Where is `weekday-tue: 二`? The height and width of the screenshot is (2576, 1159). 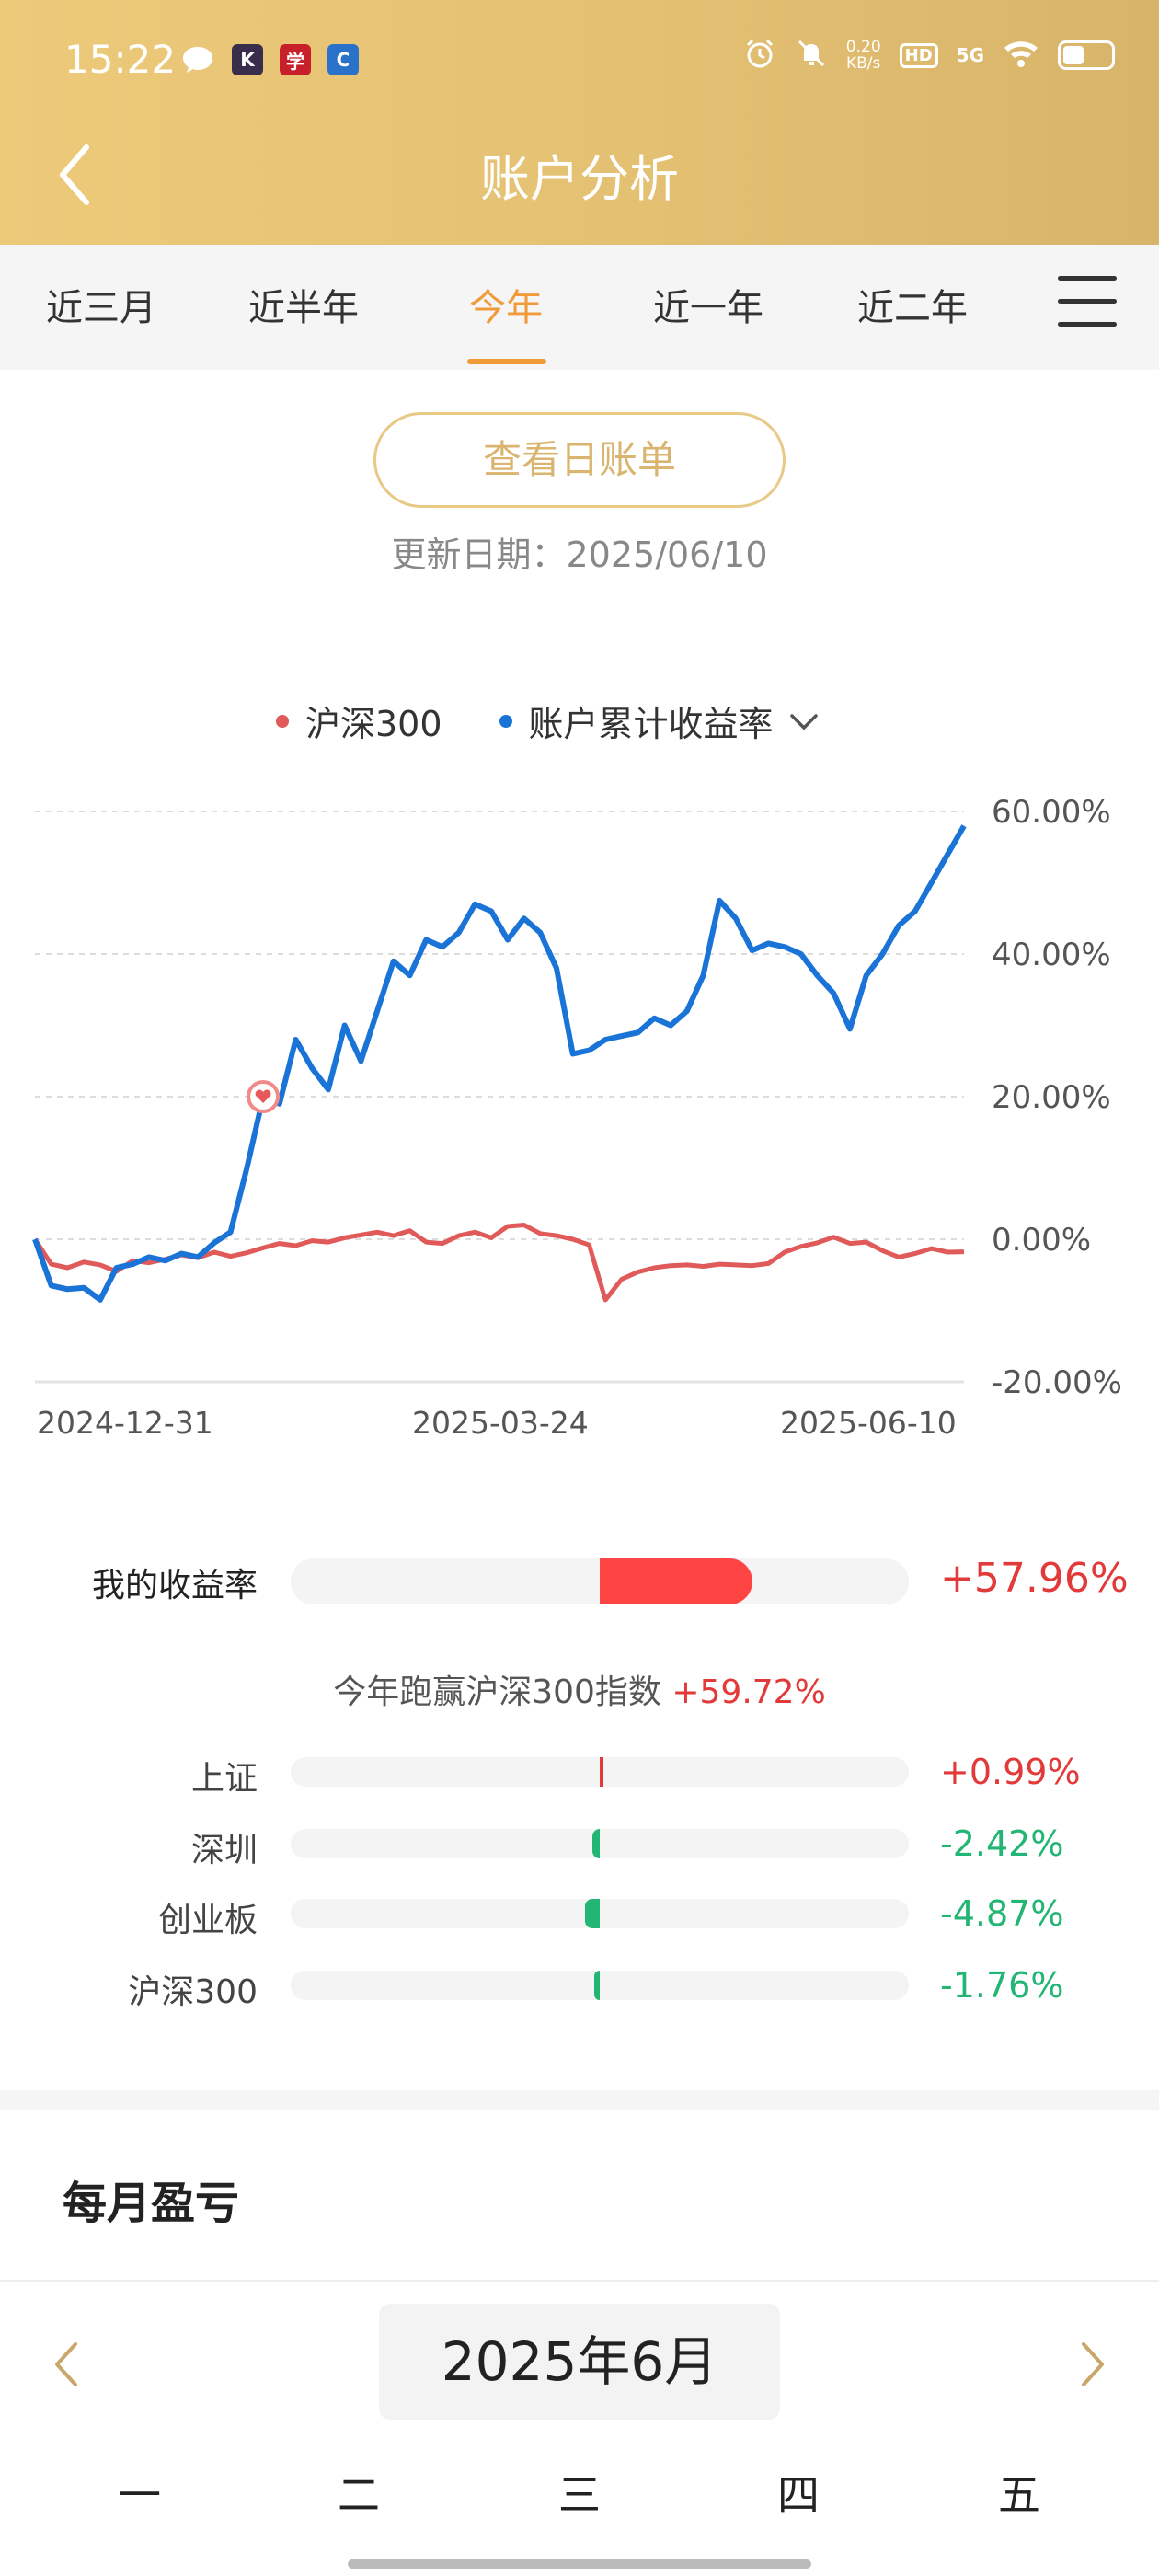 weekday-tue: 二 is located at coordinates (359, 2495).